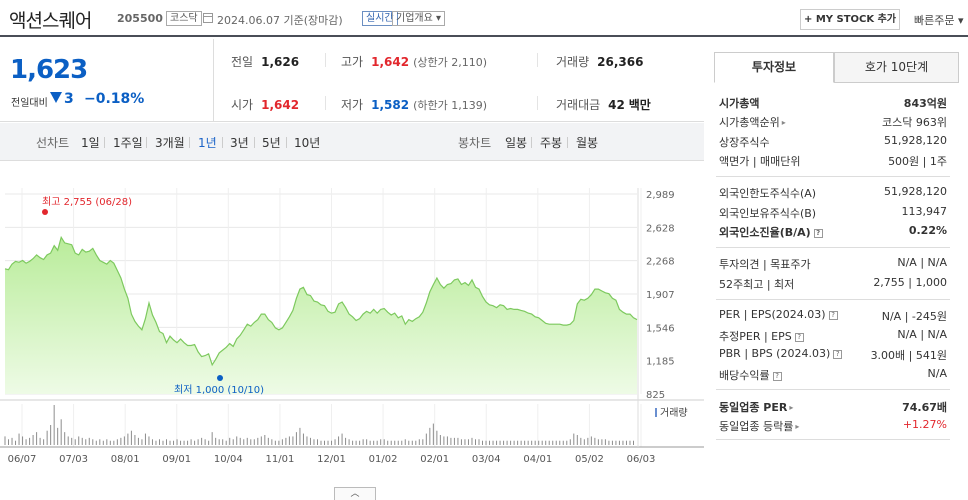  Describe the element at coordinates (219, 390) in the screenshot. I see `low-annotation: 최저 1,000 (10/10)` at that location.